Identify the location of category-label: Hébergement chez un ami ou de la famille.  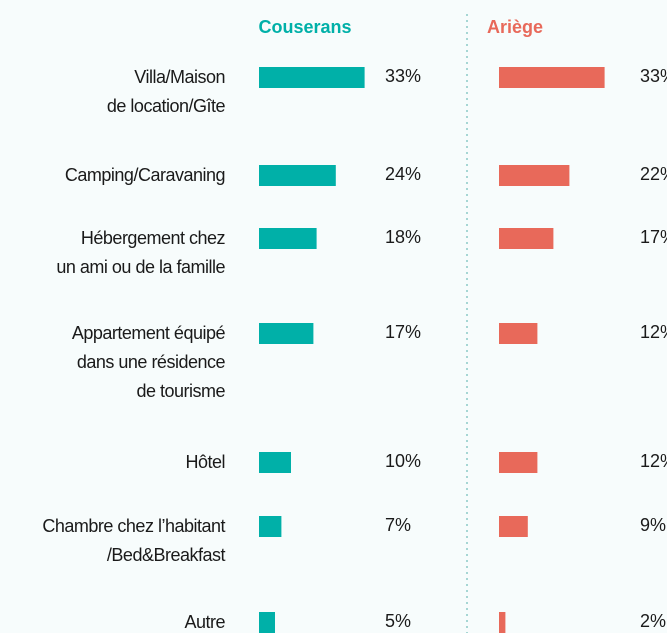
(140, 252).